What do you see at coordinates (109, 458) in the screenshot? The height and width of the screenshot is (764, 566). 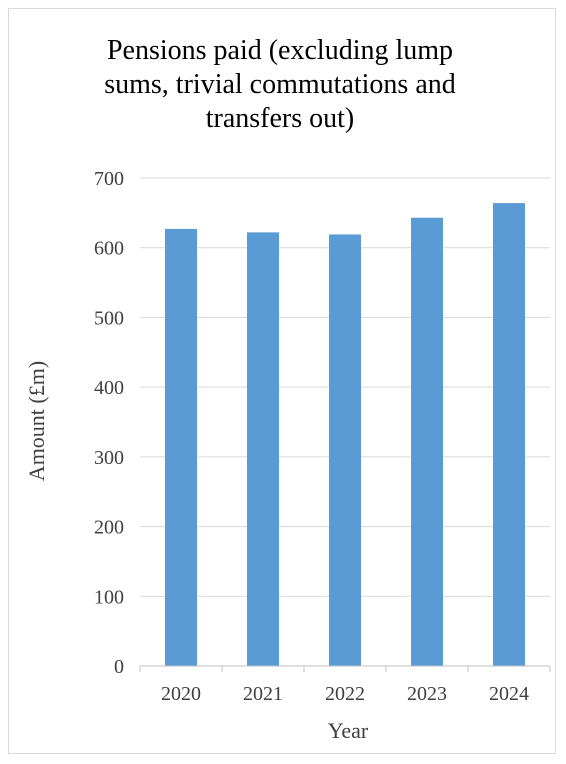 I see `y-tick-label: 300` at bounding box center [109, 458].